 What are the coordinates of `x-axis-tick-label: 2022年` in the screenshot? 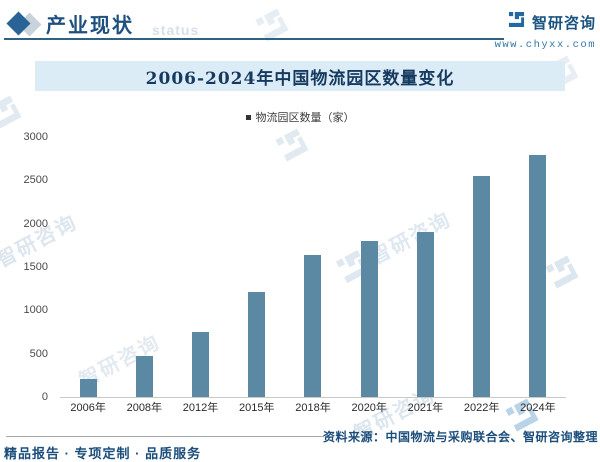 It's located at (481, 408).